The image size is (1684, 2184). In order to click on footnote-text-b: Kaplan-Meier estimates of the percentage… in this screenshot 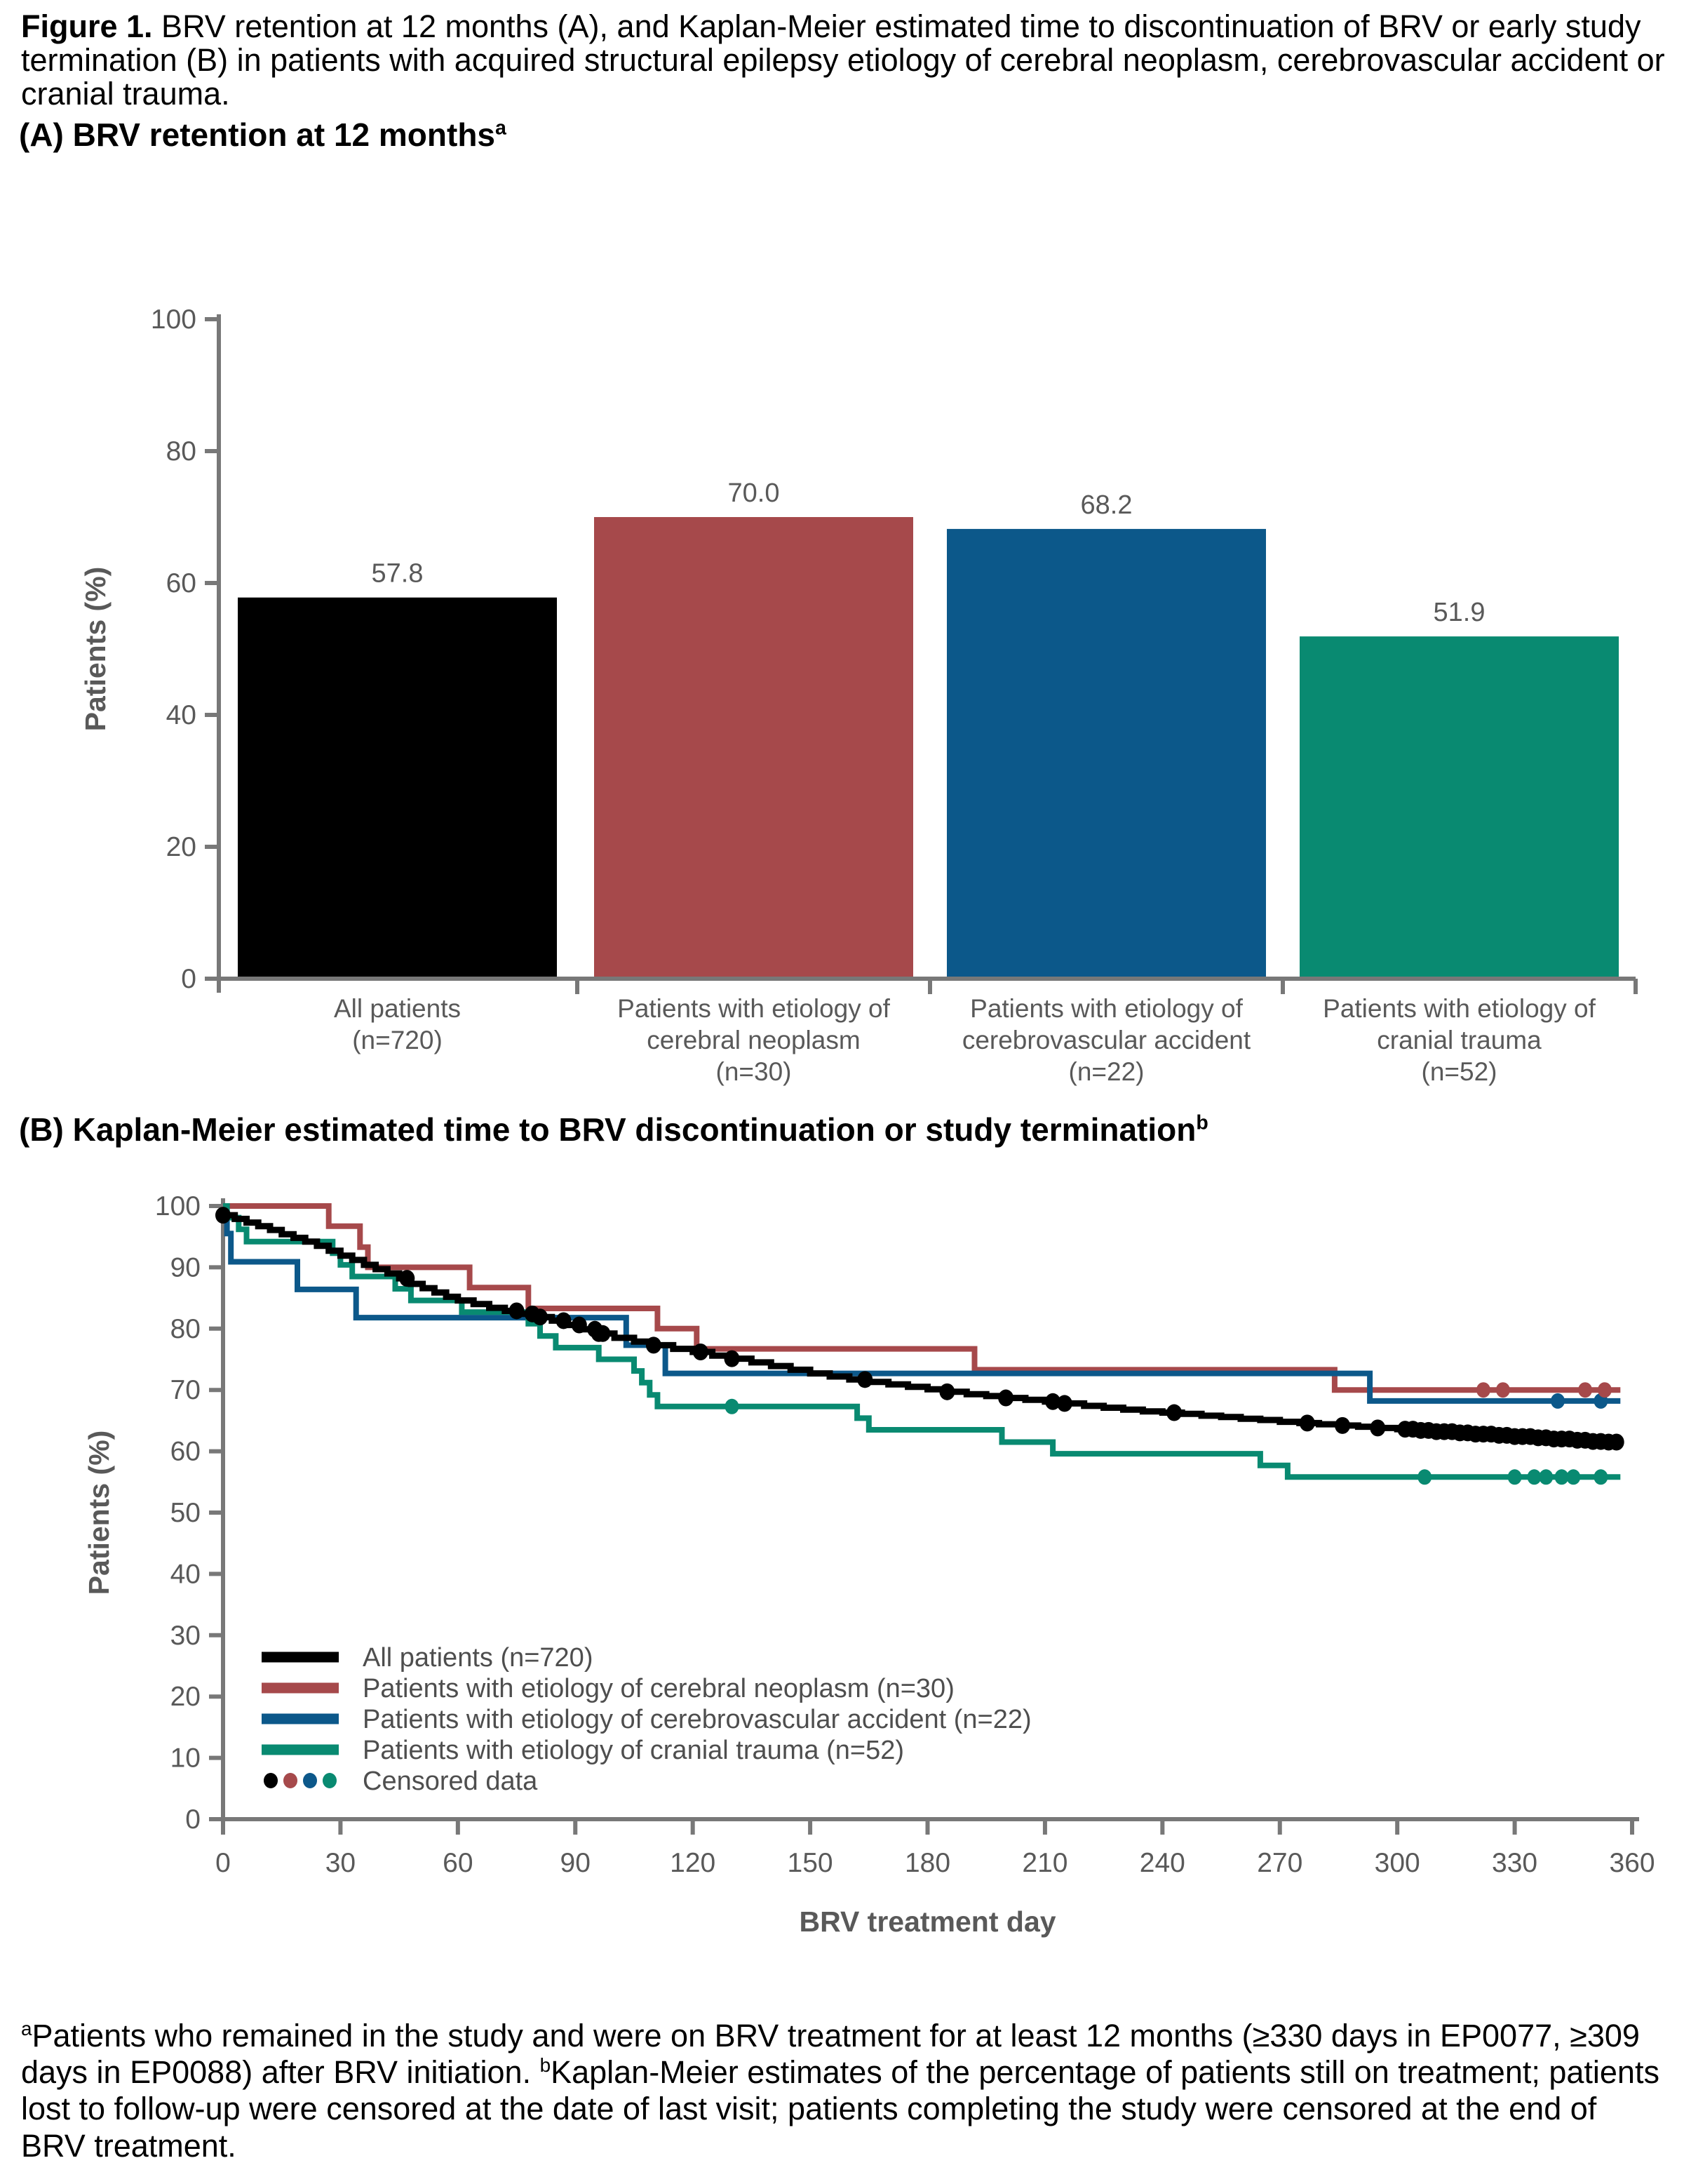, I will do `click(840, 2109)`.